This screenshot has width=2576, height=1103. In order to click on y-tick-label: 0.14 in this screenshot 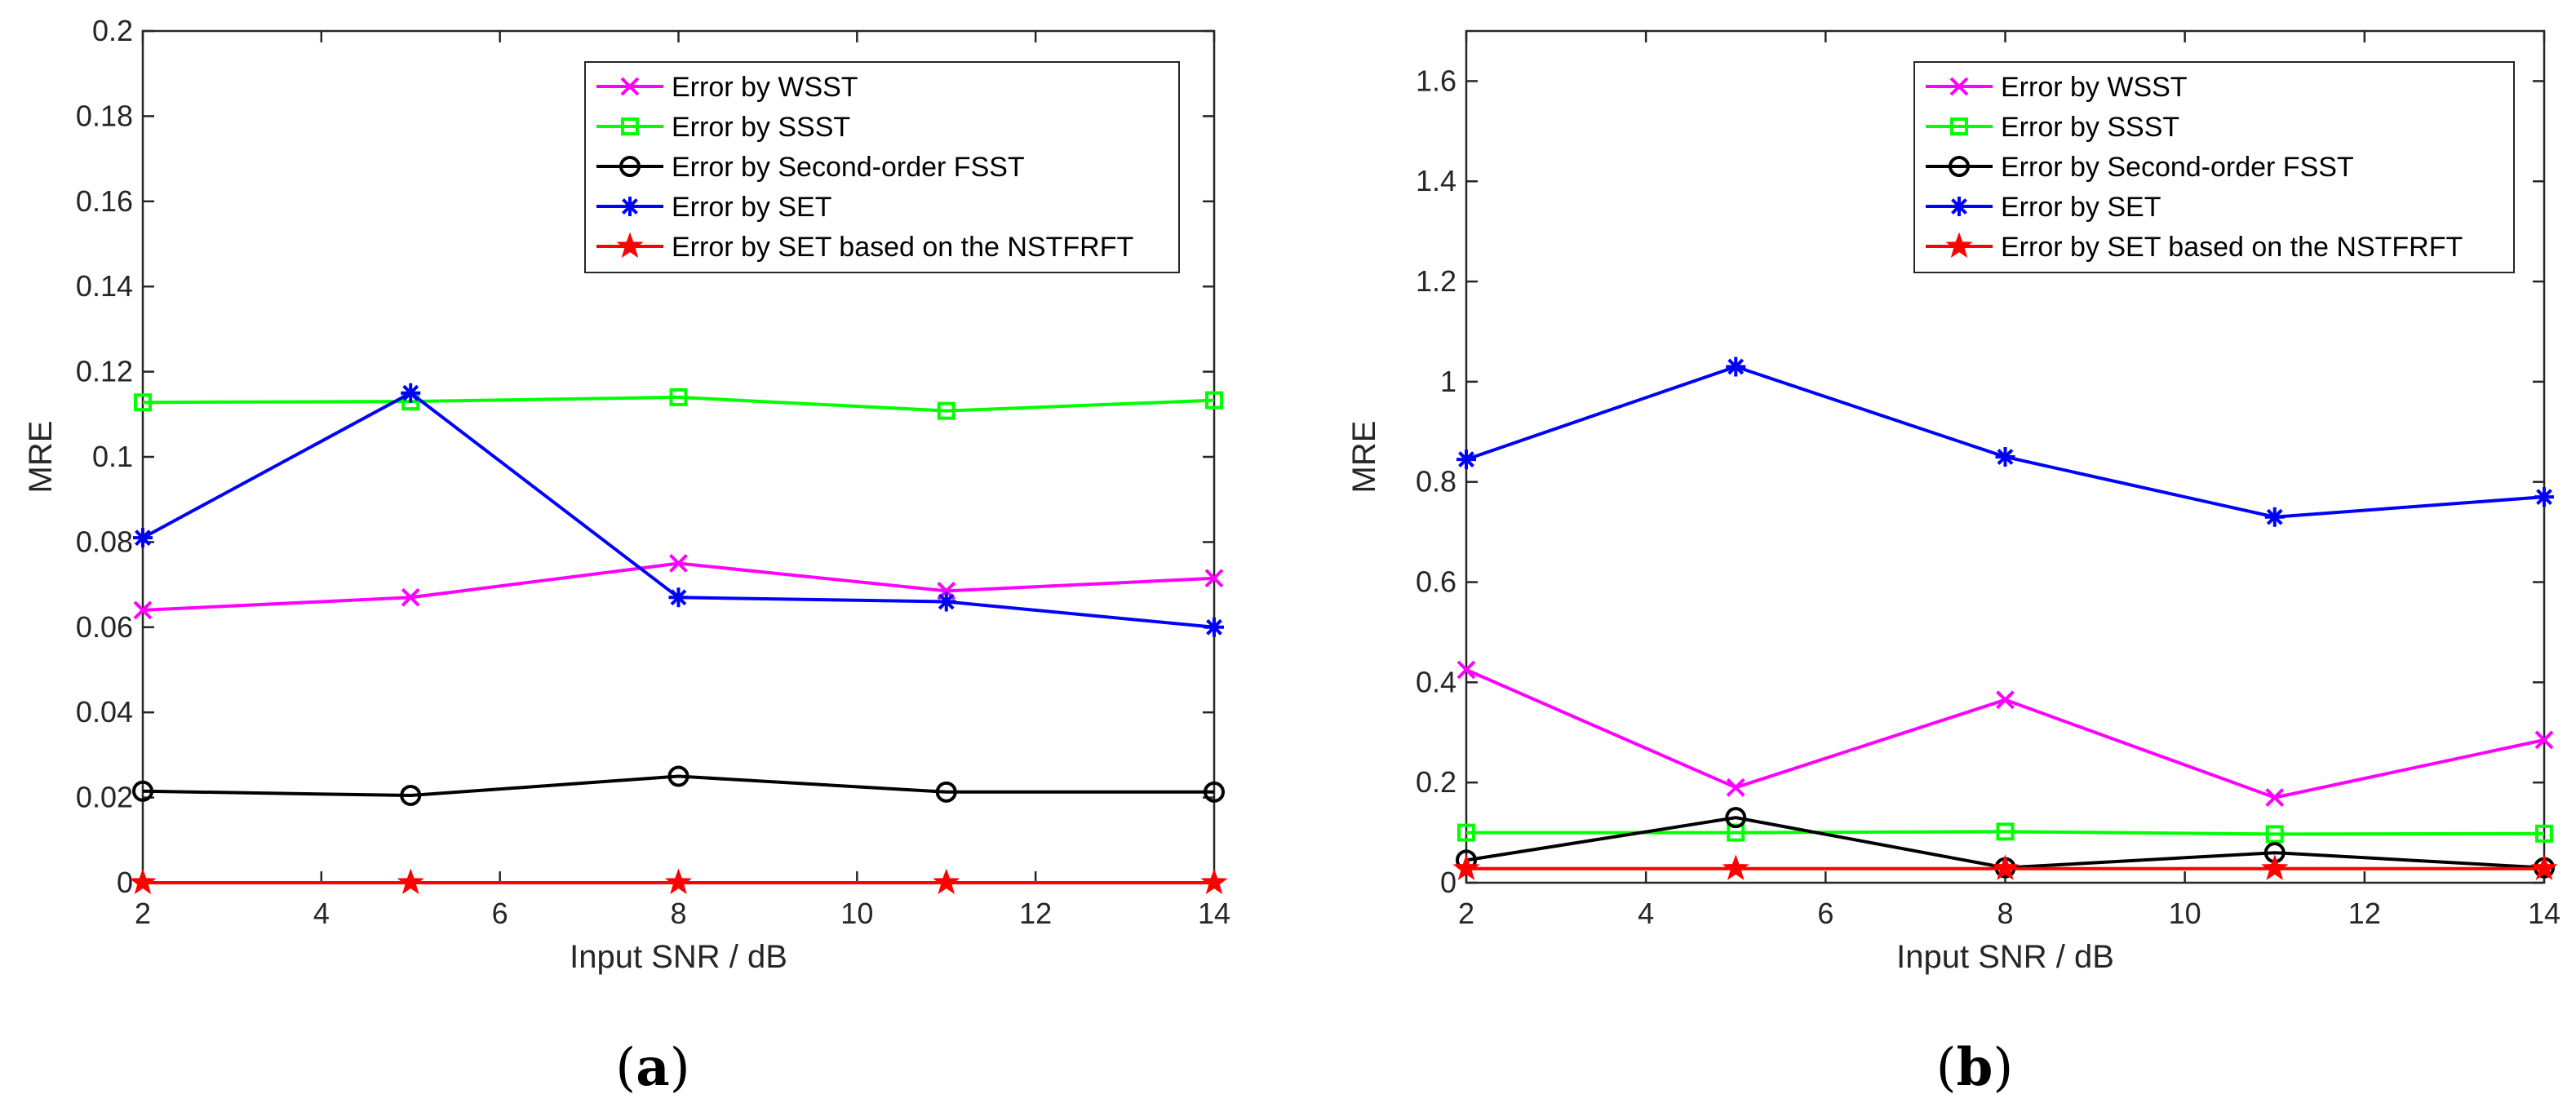, I will do `click(104, 286)`.